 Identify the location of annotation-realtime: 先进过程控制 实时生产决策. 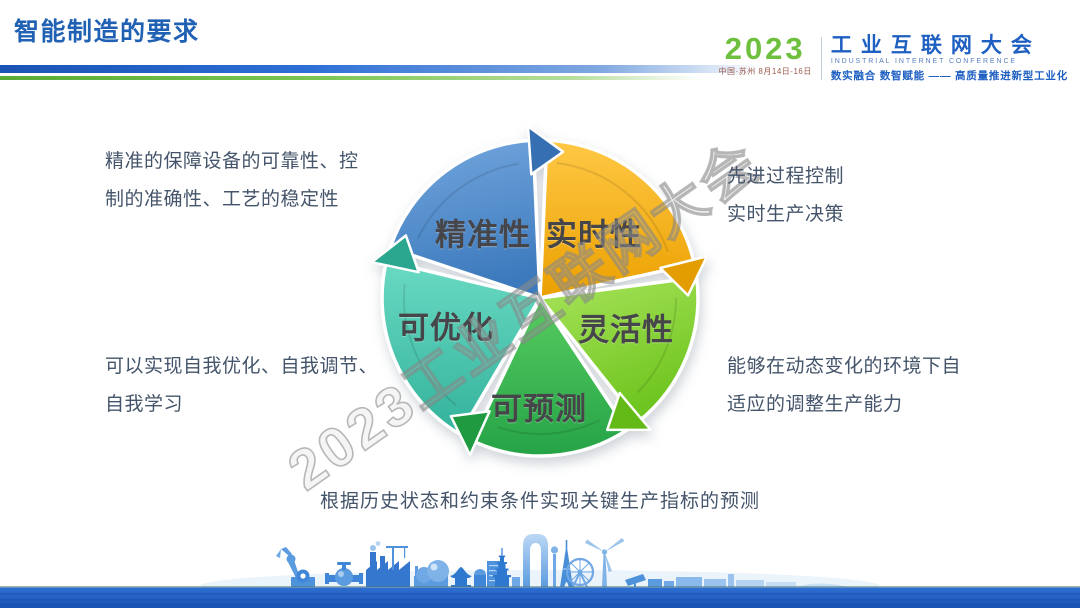
(785, 196).